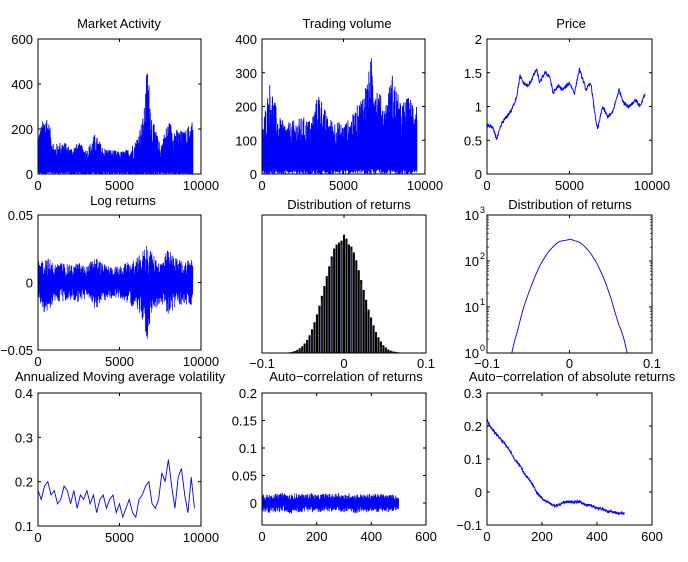 This screenshot has width=688, height=562. Describe the element at coordinates (344, 459) in the screenshot. I see `axes-frame` at that location.